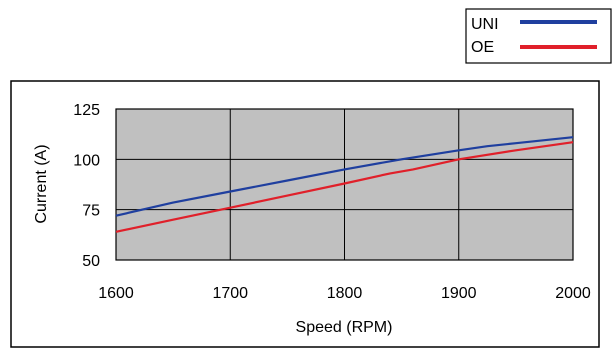 Image resolution: width=613 pixels, height=350 pixels. I want to click on legend: UNI OE, so click(538, 36).